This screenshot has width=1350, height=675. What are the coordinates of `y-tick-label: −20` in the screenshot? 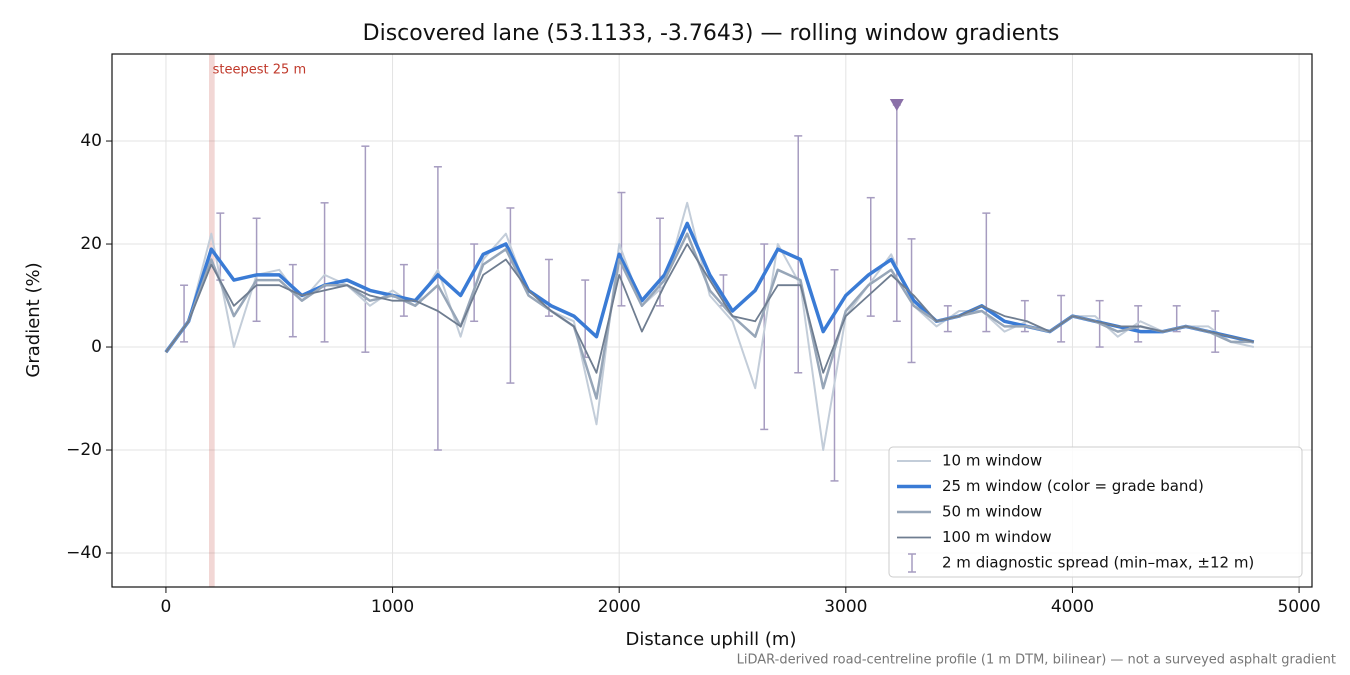 It's located at (84, 450).